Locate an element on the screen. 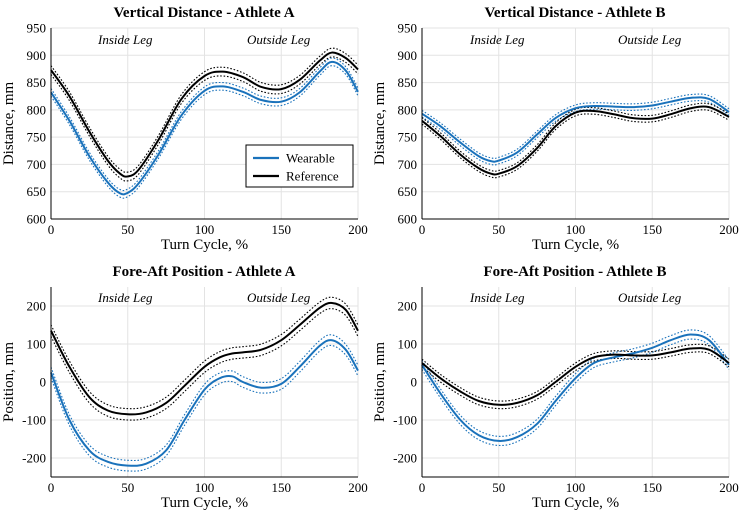 This screenshot has height=513, width=743. legend-box is located at coordinates (299, 166).